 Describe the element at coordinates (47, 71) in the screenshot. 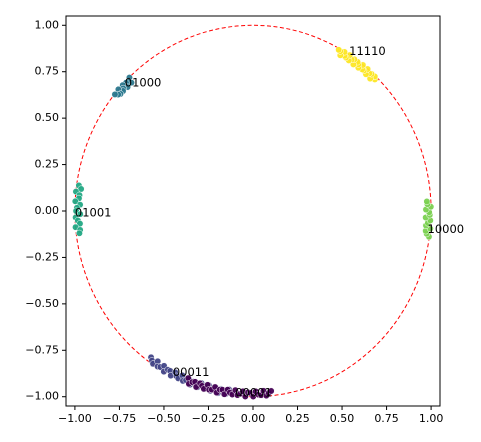

I see `y-tick-label: 0.75` at that location.